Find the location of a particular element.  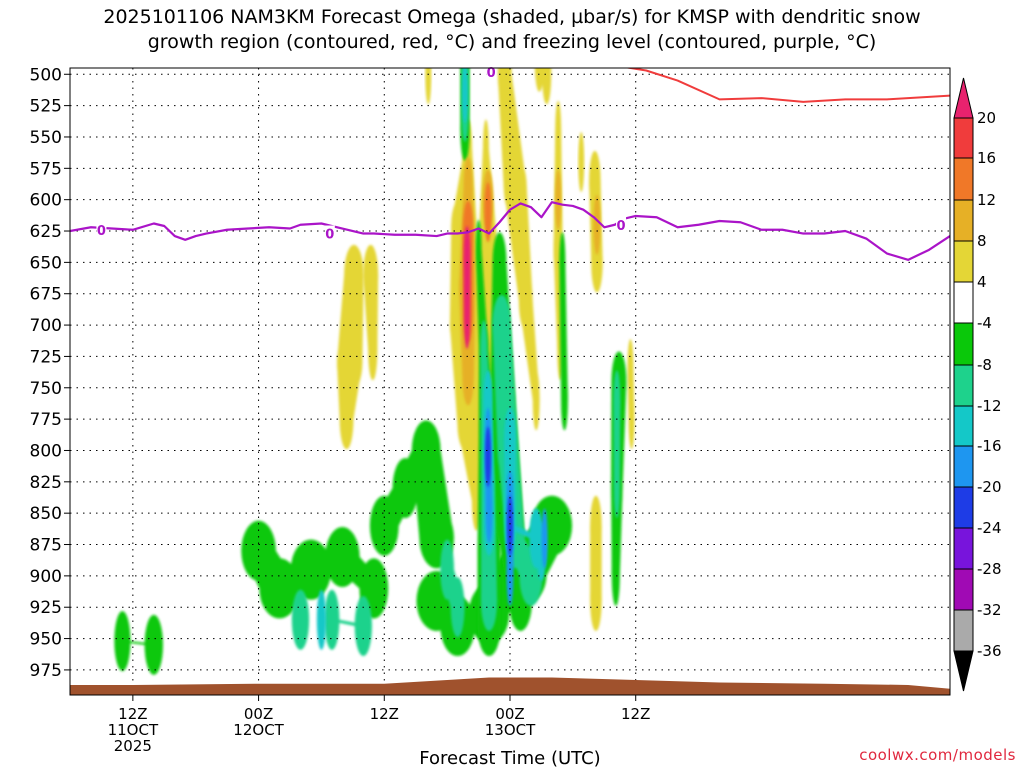

x-tick-label-0-1: 11OCT is located at coordinates (133, 730).